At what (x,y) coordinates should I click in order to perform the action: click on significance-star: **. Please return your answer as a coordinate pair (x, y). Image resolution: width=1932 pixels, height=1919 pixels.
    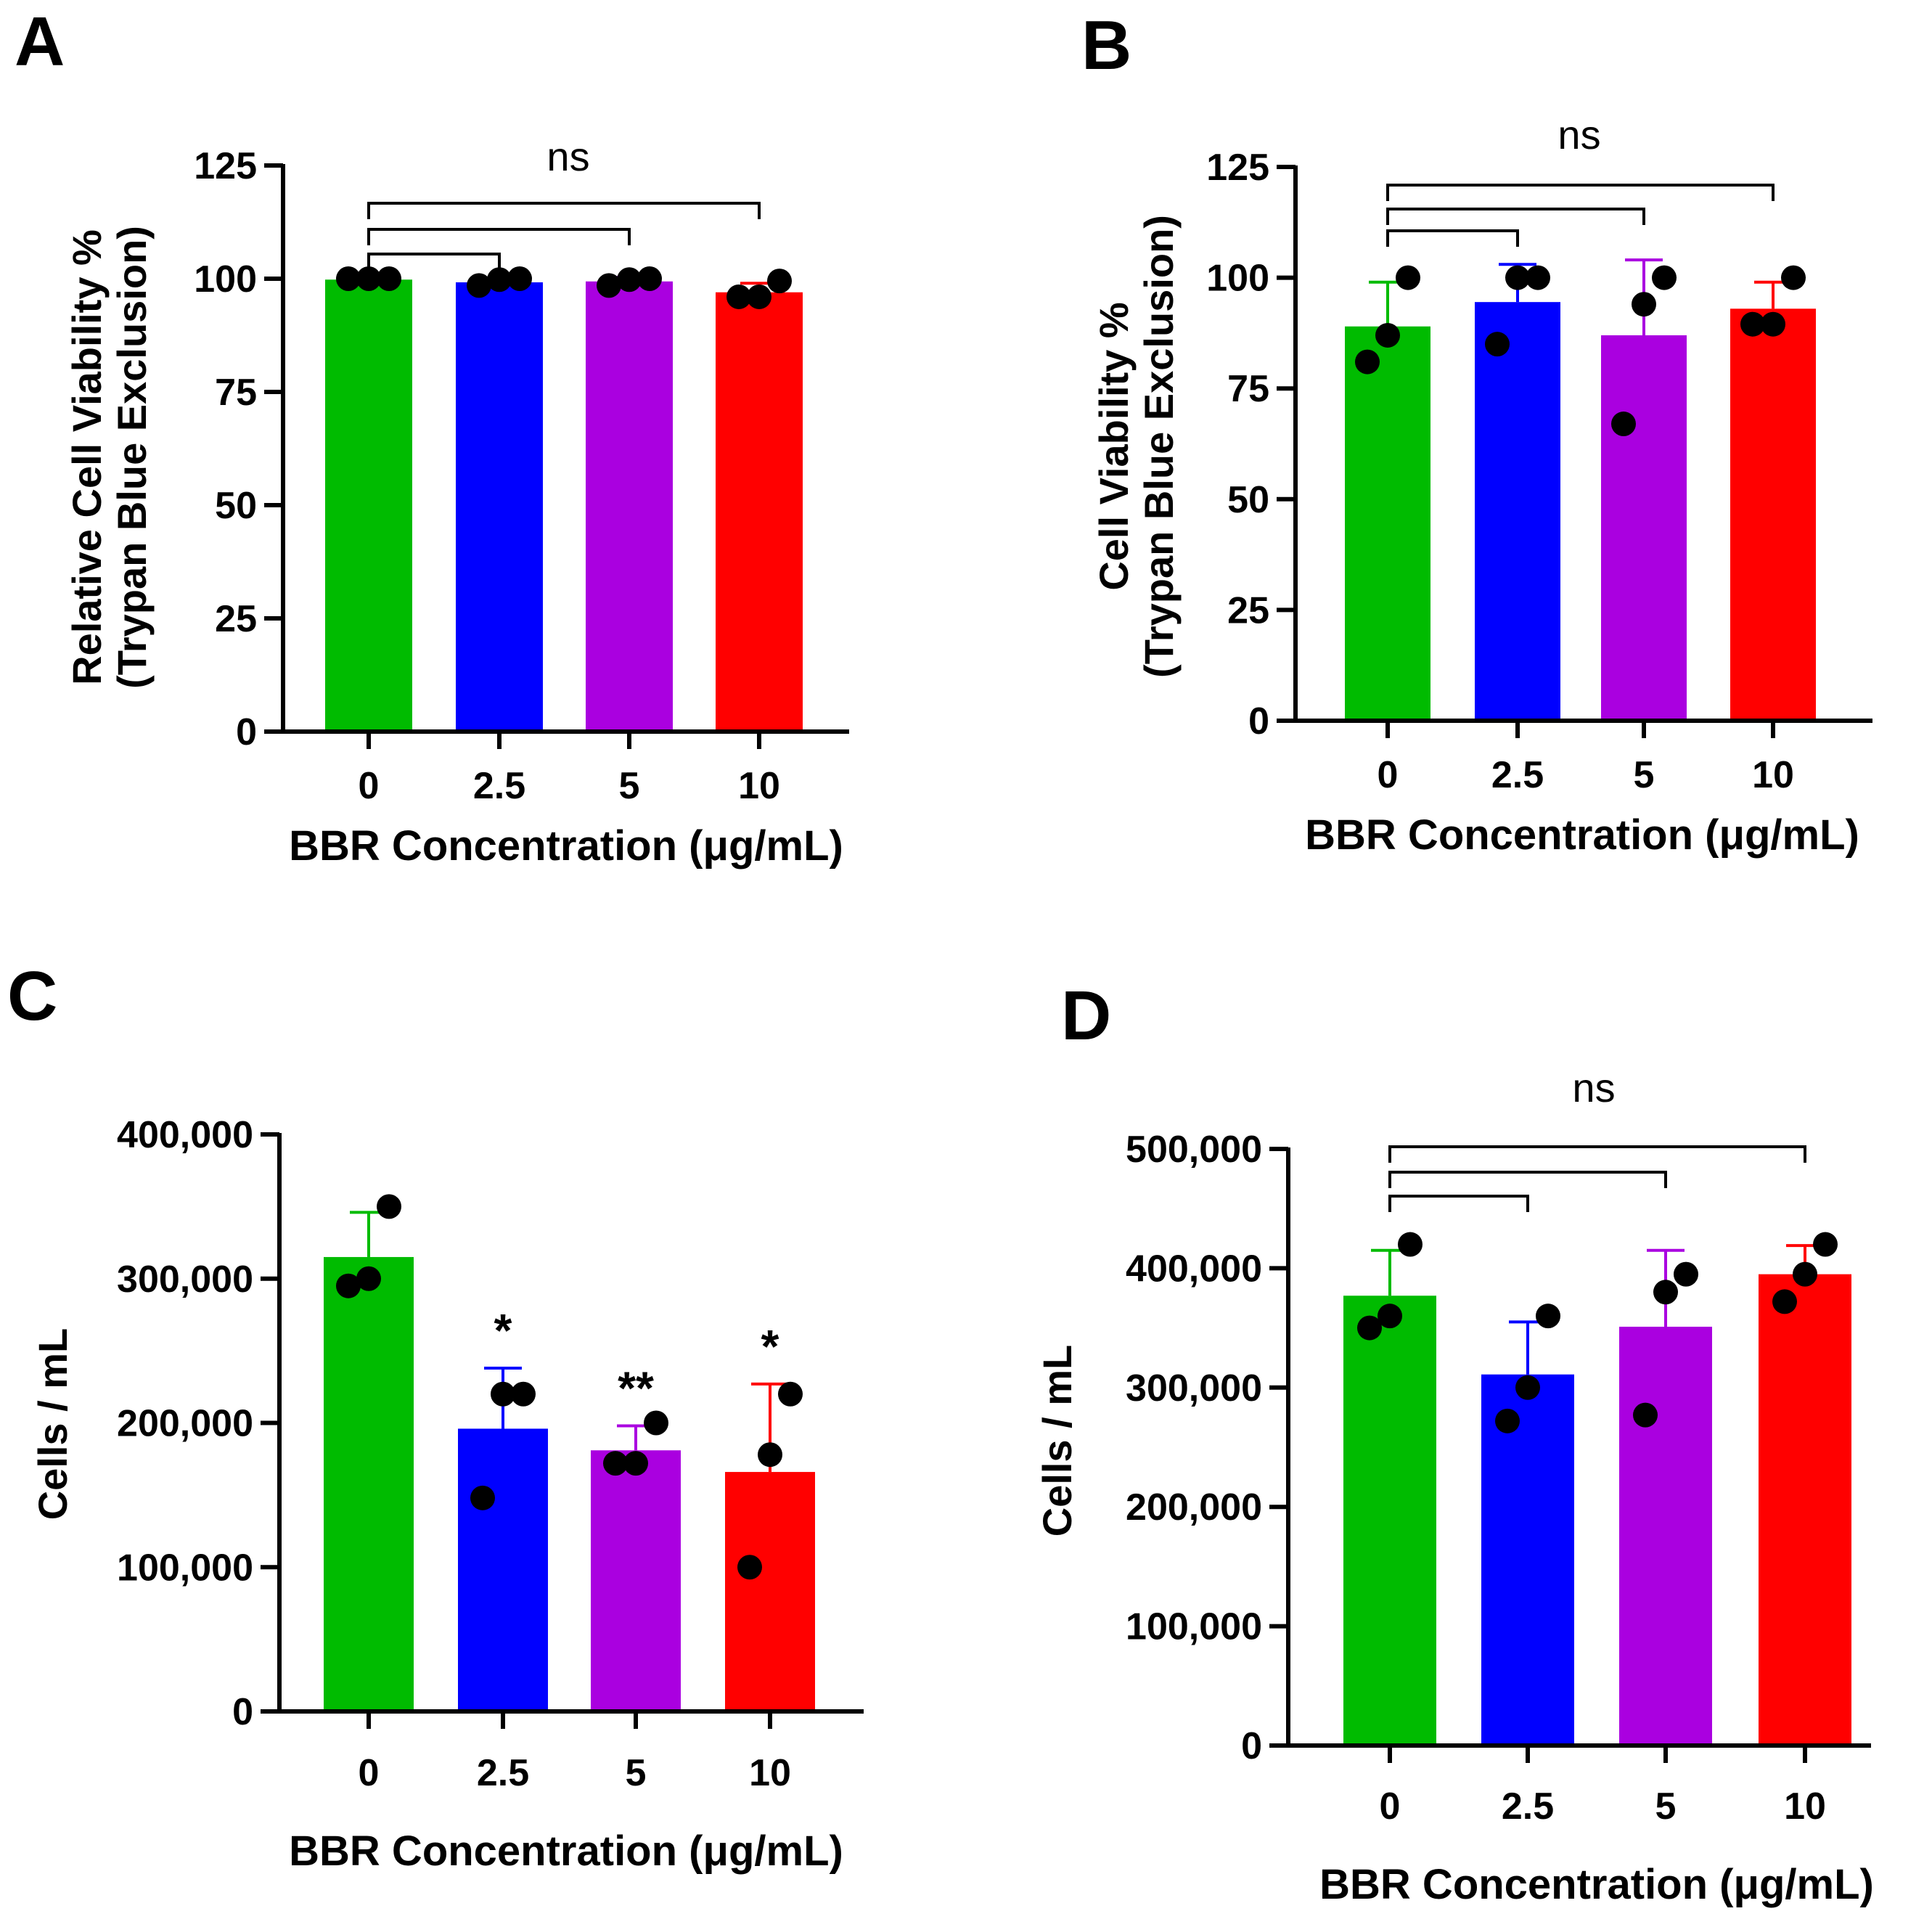
    Looking at the image, I should click on (636, 1388).